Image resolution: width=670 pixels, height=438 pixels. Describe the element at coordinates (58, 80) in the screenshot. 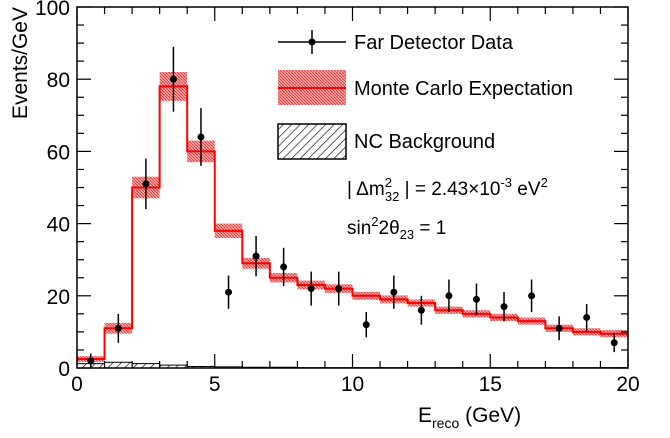

I see `y-tick-label: 80` at that location.